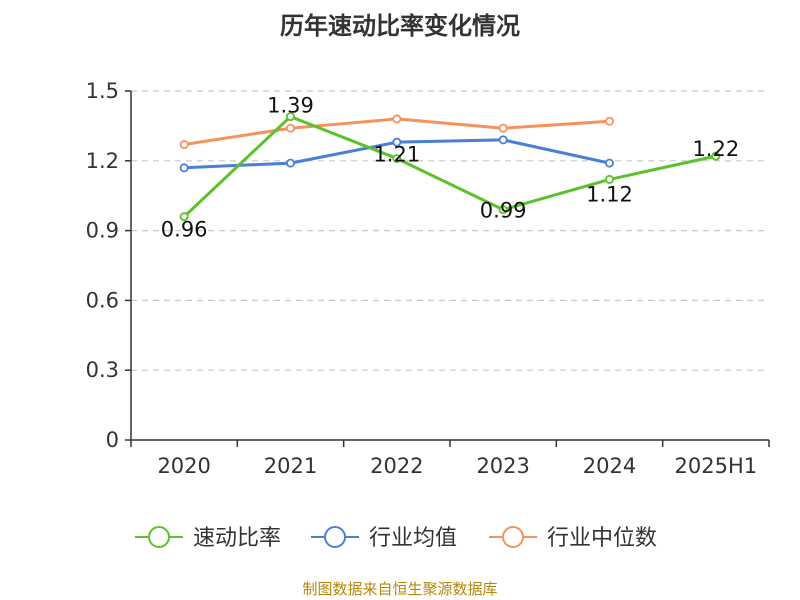  Describe the element at coordinates (396, 466) in the screenshot. I see `x-tick-label: 2022` at that location.